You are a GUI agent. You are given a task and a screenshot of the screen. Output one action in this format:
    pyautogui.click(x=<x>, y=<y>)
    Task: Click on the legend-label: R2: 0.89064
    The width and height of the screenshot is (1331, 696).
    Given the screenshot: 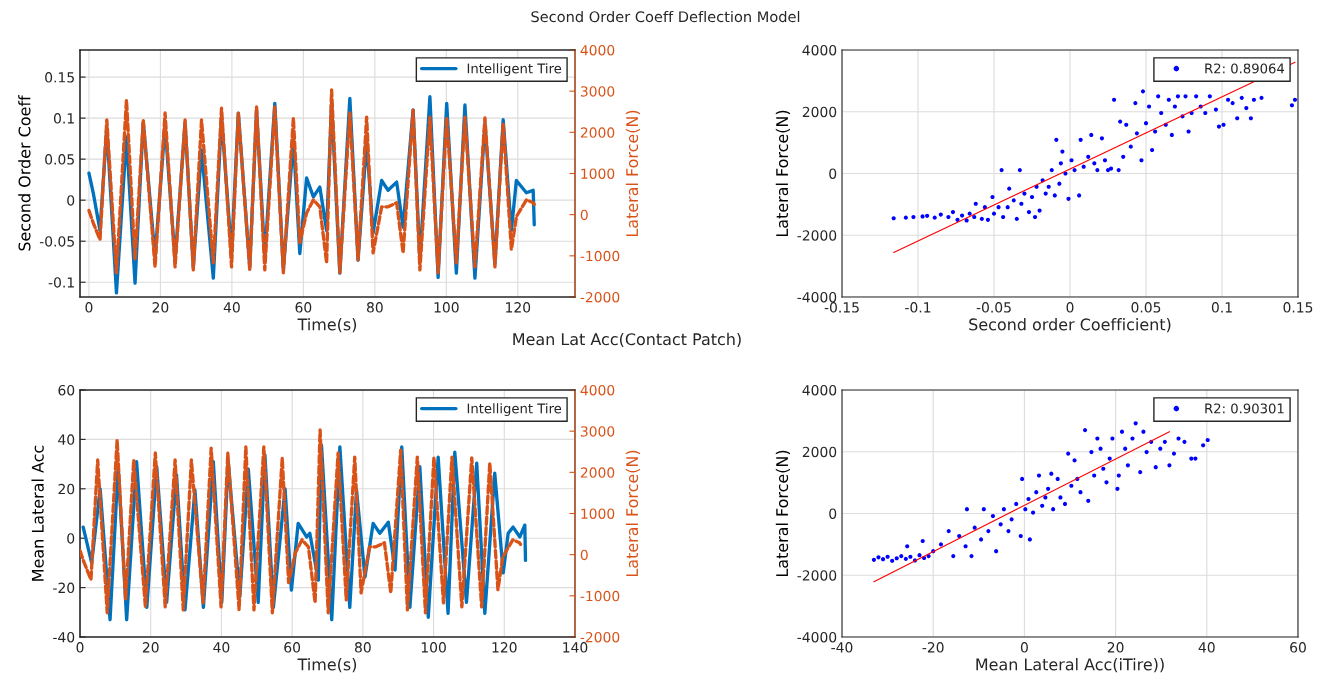 What is the action you would take?
    pyautogui.click(x=1245, y=68)
    